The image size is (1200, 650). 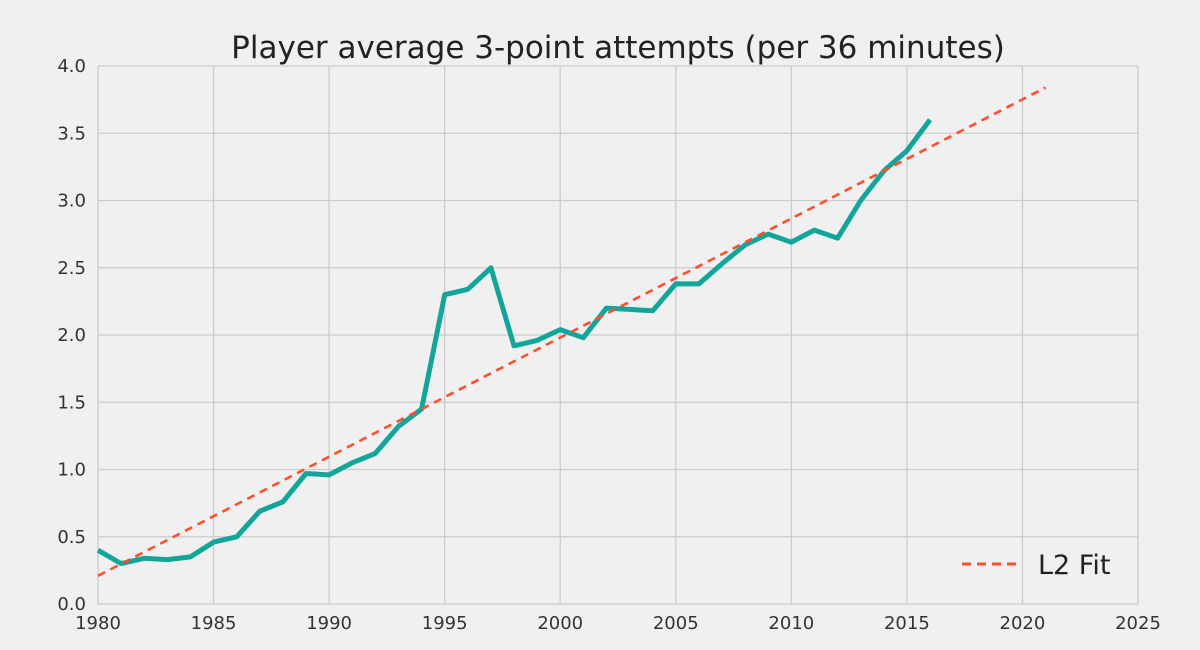 I want to click on y-tick-label: 2.0, so click(x=71, y=335).